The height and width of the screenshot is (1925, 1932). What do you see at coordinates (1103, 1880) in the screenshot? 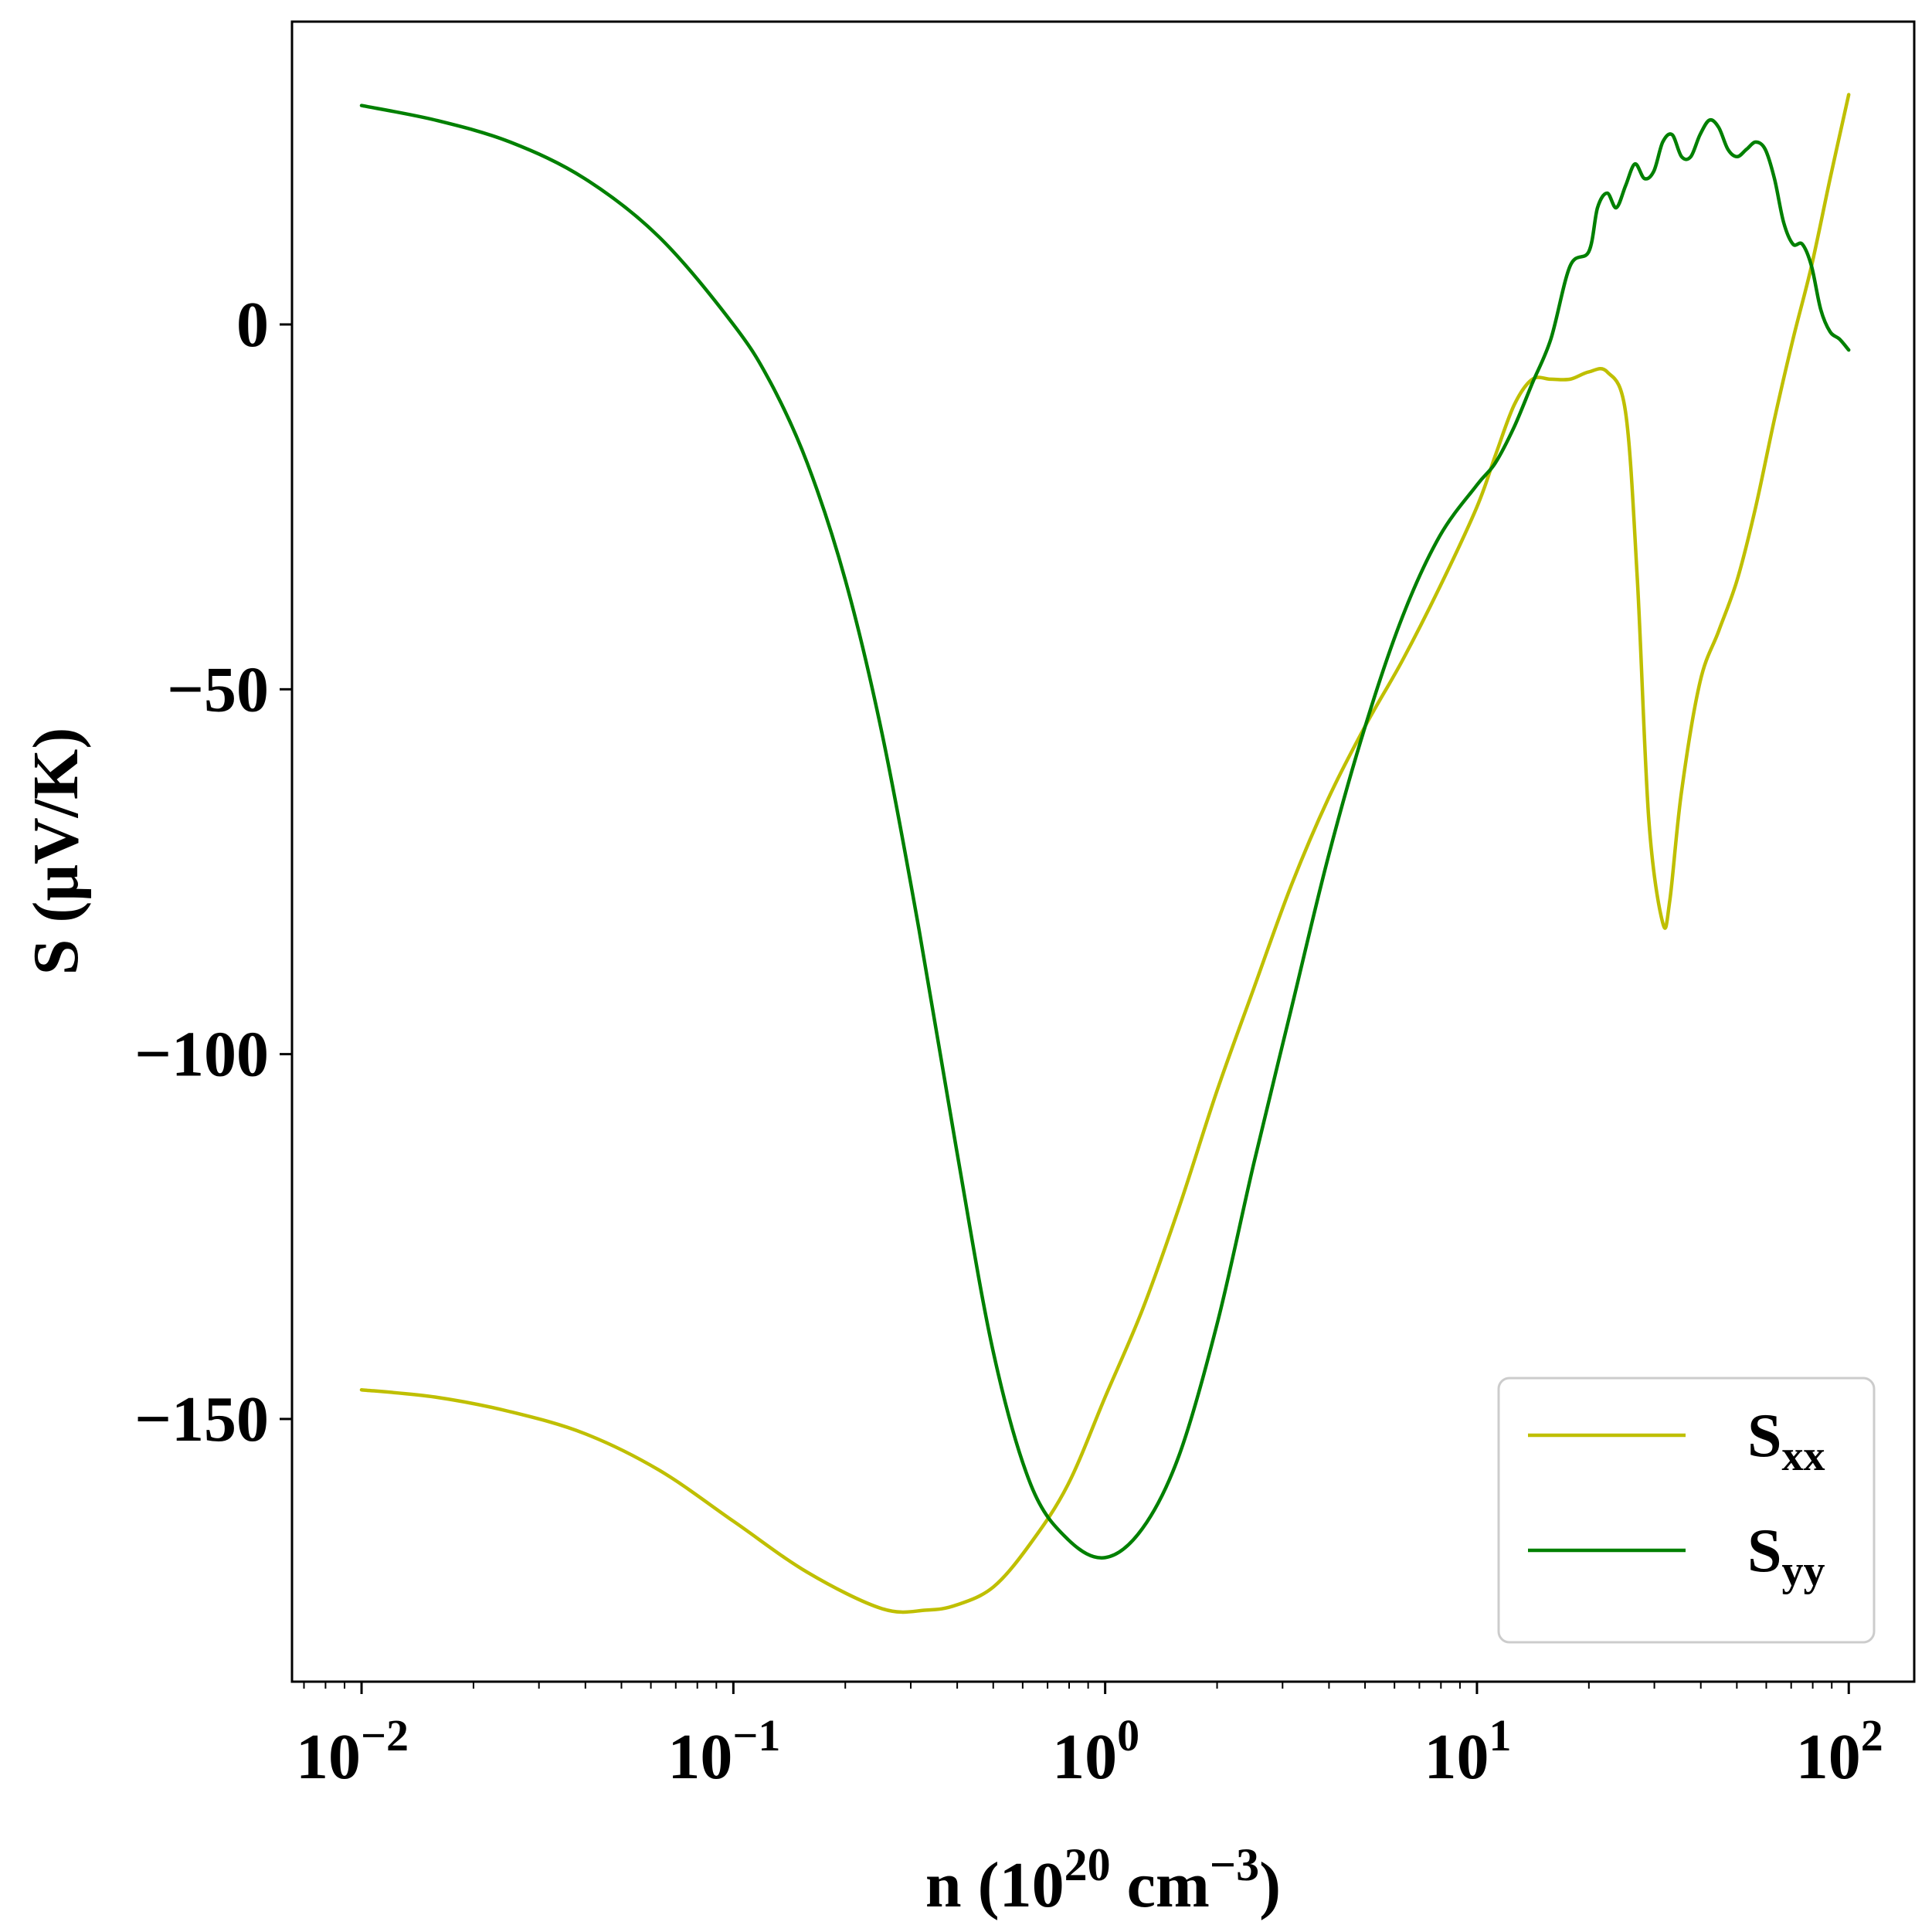
I see `x-axis-label: n (1020 cm−3)` at bounding box center [1103, 1880].